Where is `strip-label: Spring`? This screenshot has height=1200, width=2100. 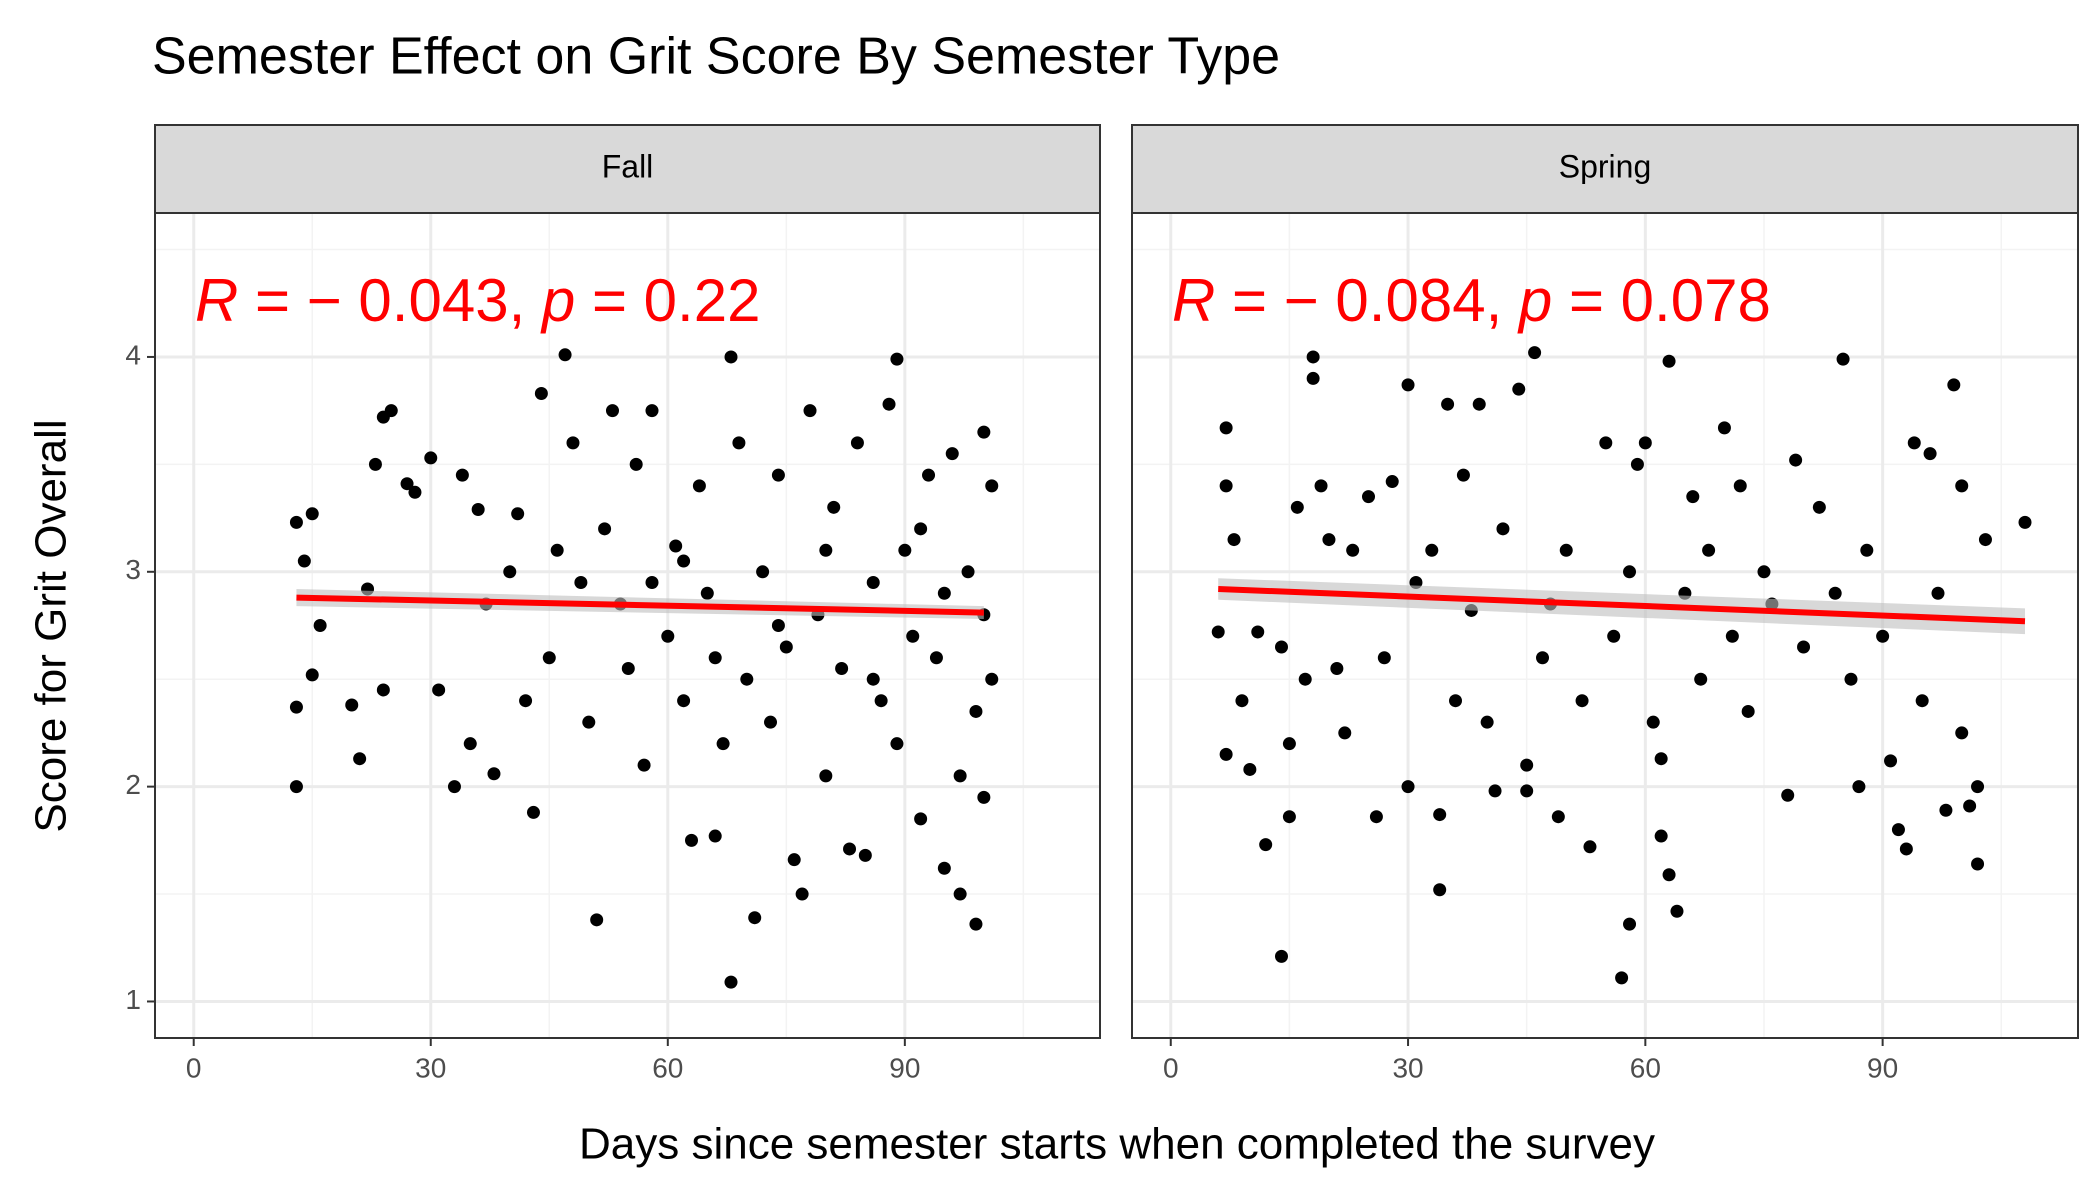
strip-label: Spring is located at coordinates (1605, 166).